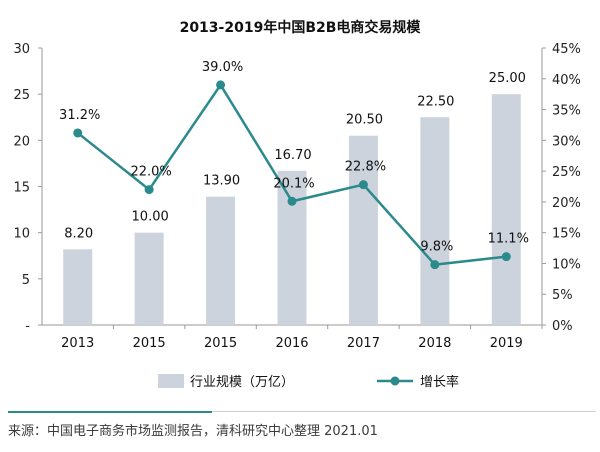 The height and width of the screenshot is (452, 600). What do you see at coordinates (21, 95) in the screenshot?
I see `y-left-tick-label: 25` at bounding box center [21, 95].